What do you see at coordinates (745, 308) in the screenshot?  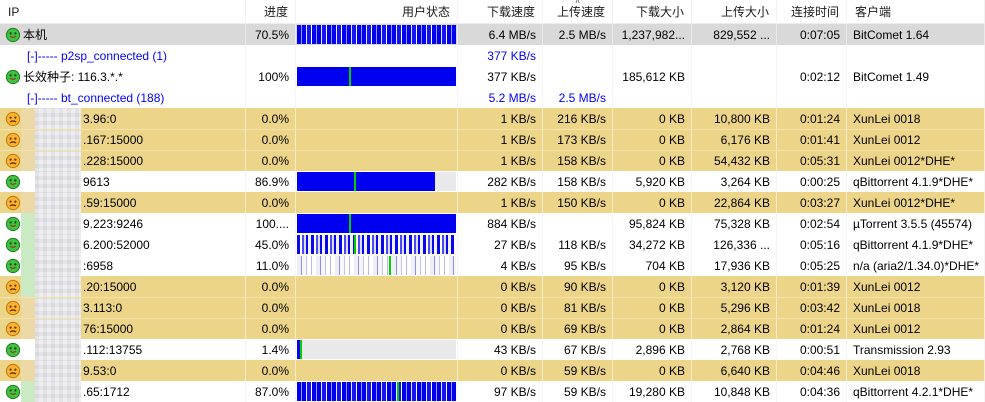 I see `upload-size-cell-value: 5,296 KB` at bounding box center [745, 308].